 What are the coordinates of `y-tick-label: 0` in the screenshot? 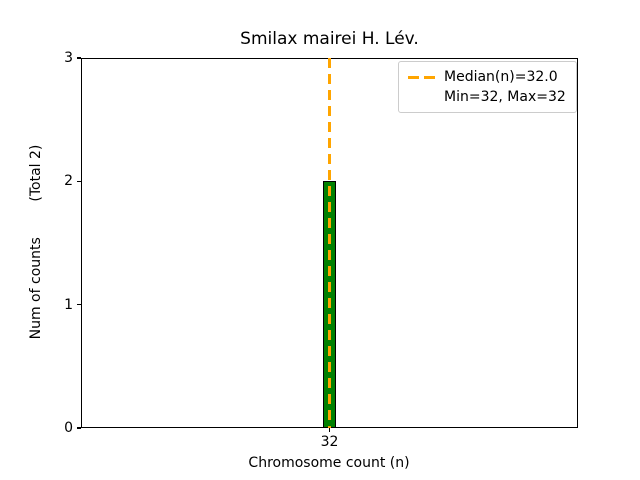 It's located at (68, 428).